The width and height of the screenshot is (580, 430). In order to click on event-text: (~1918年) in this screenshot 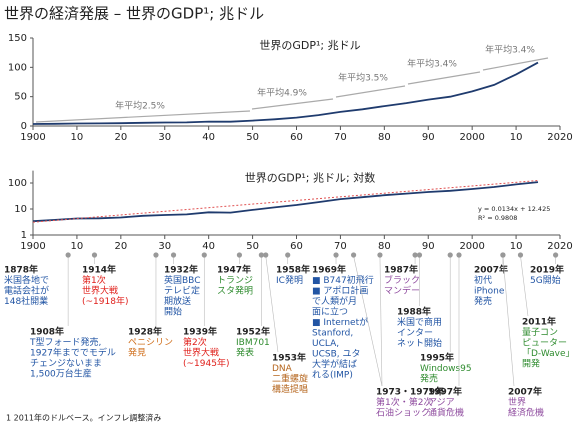, I will do `click(105, 301)`.